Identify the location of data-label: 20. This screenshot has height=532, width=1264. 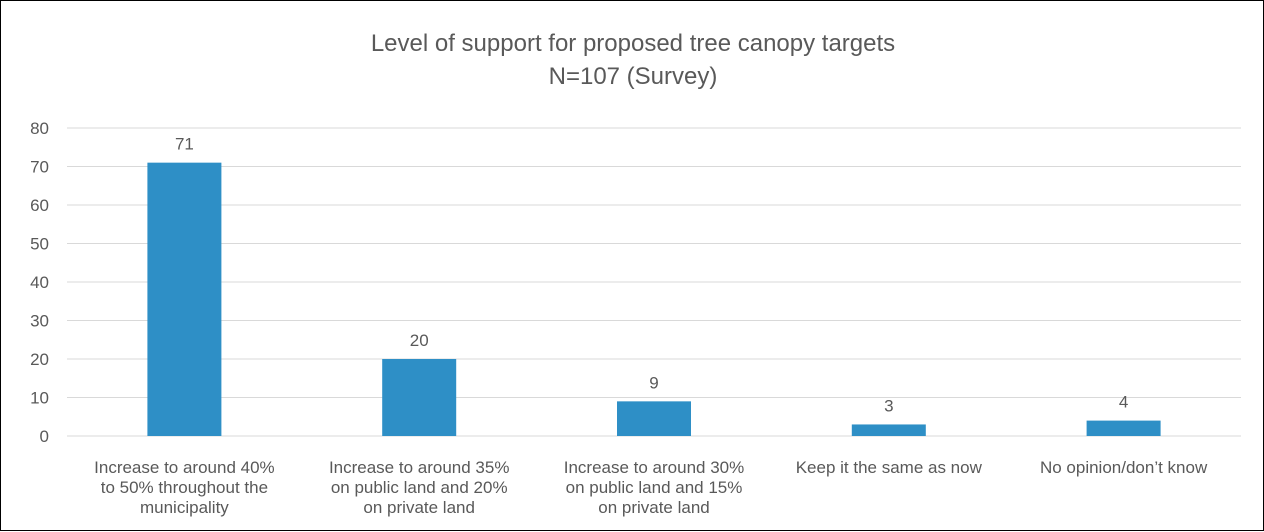
(419, 340).